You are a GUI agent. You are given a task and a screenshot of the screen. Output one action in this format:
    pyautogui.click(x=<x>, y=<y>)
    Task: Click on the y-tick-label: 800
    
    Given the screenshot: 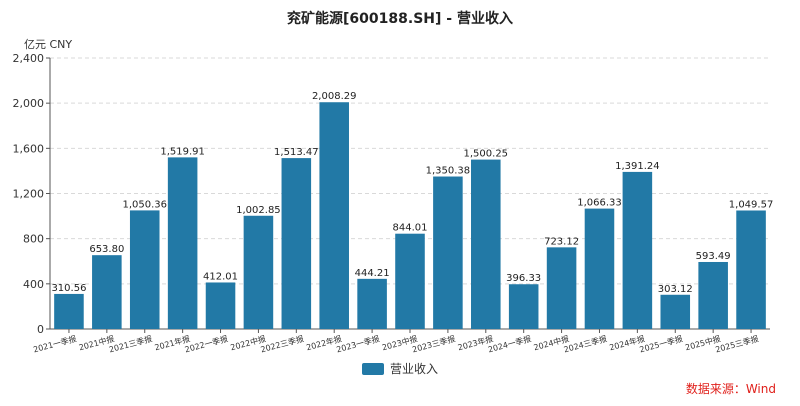 What is the action you would take?
    pyautogui.click(x=33, y=239)
    